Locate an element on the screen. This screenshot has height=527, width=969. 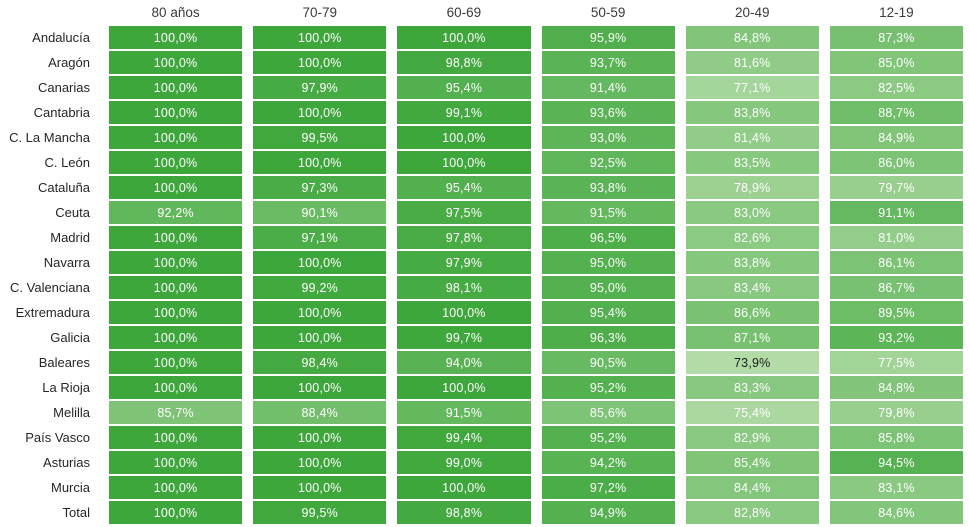
table-row: Navarra 100,0% 100,0% 97,9% 95,0% 83,8% 86,1% is located at coordinates (481, 262).